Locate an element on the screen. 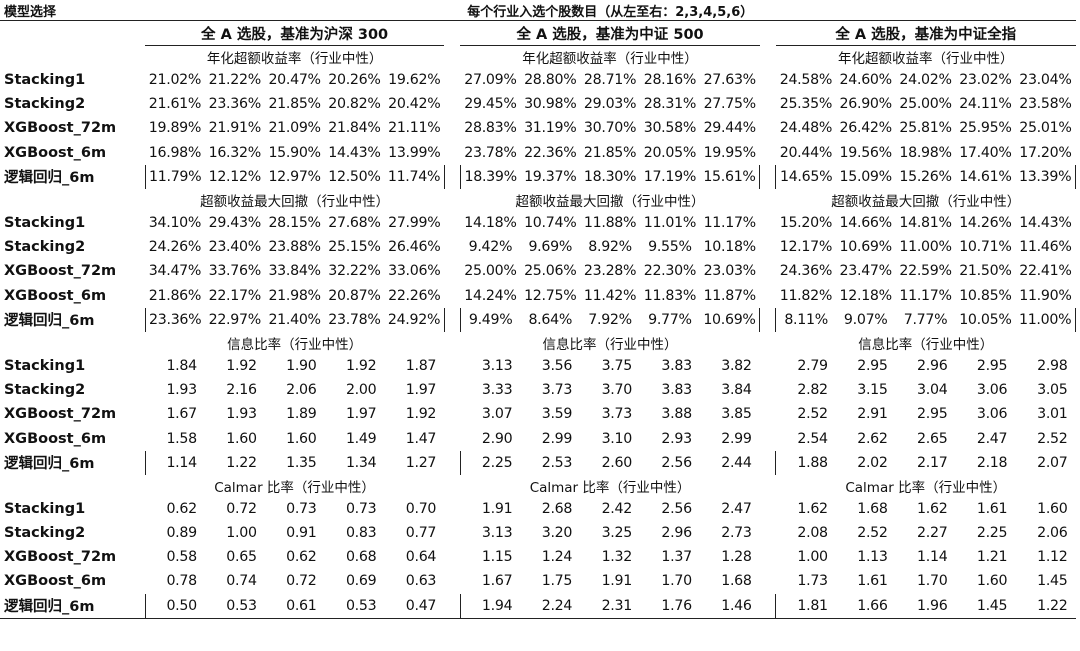 This screenshot has height=651, width=1080. table-cell: 24.58% is located at coordinates (806, 80).